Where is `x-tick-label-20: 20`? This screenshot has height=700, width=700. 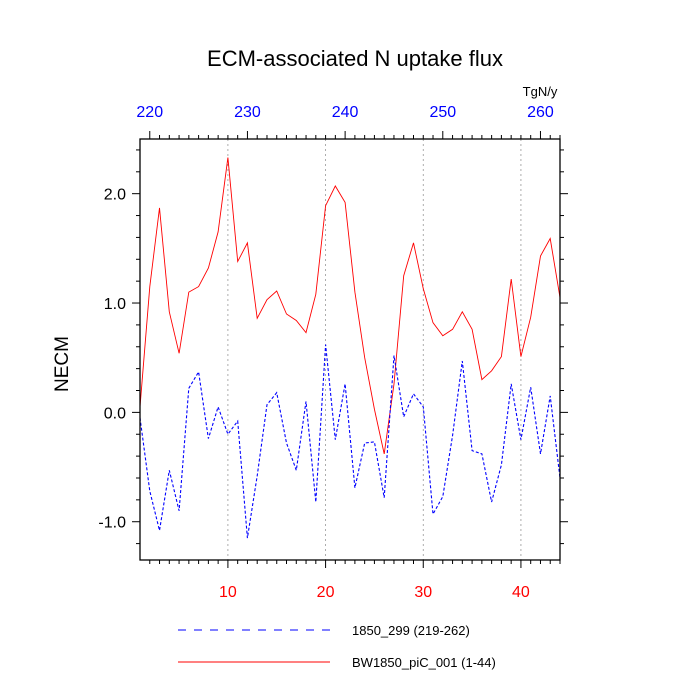 x-tick-label-20: 20 is located at coordinates (326, 592).